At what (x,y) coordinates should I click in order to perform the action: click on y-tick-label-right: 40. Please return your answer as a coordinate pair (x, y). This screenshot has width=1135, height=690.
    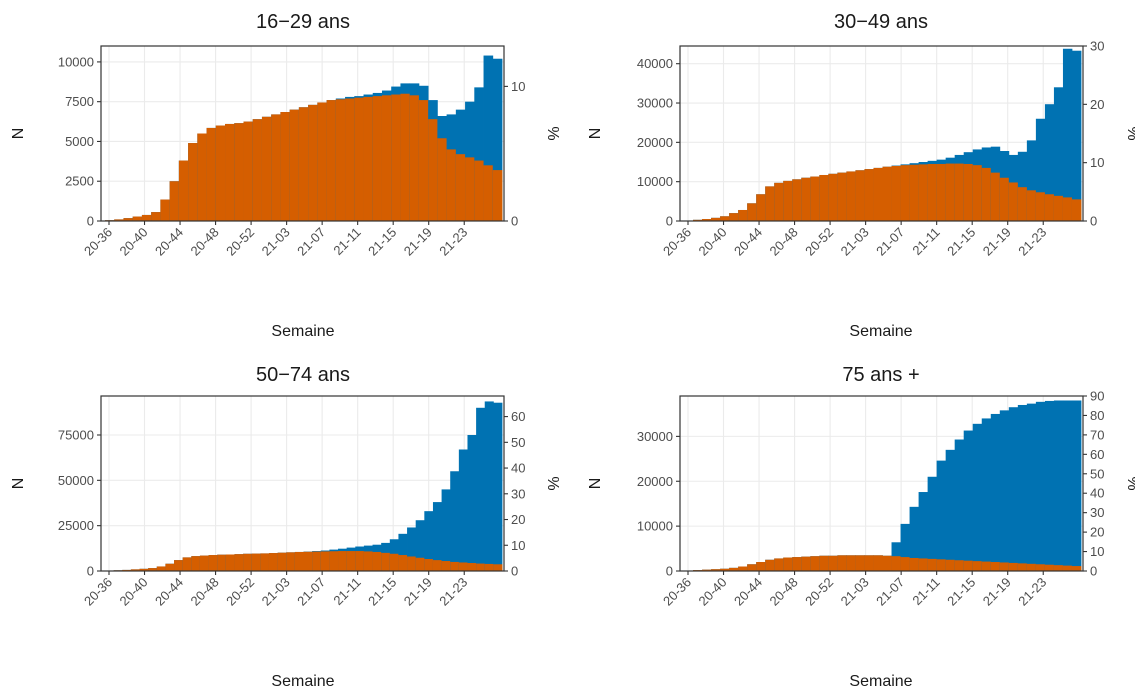
    Looking at the image, I should click on (1097, 493).